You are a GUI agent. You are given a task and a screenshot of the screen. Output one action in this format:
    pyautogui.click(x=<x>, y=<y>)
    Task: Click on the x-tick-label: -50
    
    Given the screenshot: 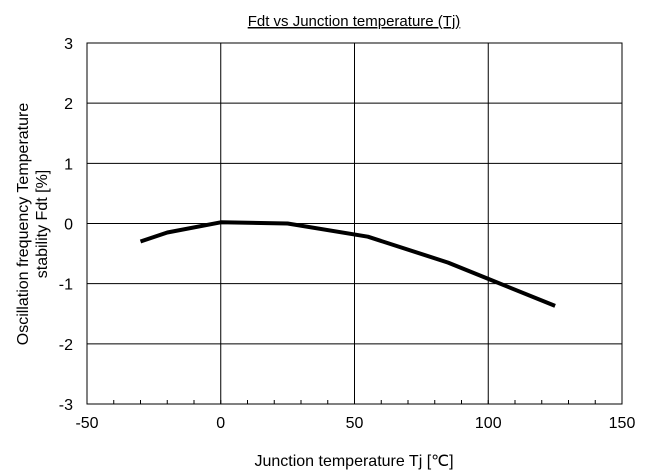 What is the action you would take?
    pyautogui.click(x=86, y=423)
    